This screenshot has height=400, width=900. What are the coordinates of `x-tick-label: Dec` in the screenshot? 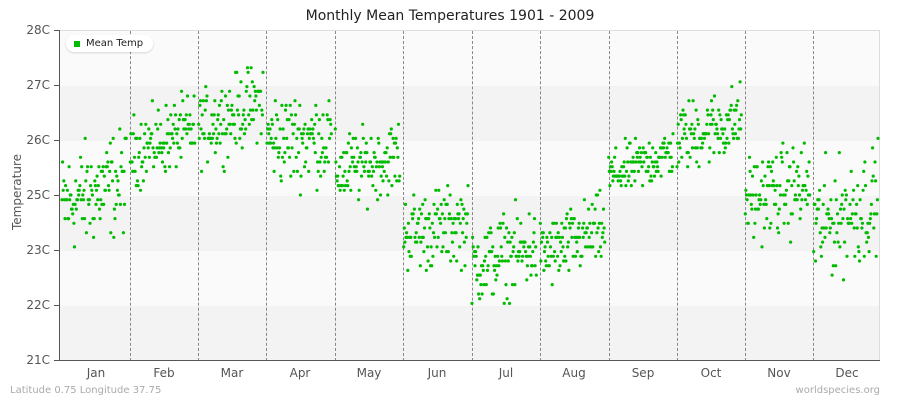 It's located at (847, 373).